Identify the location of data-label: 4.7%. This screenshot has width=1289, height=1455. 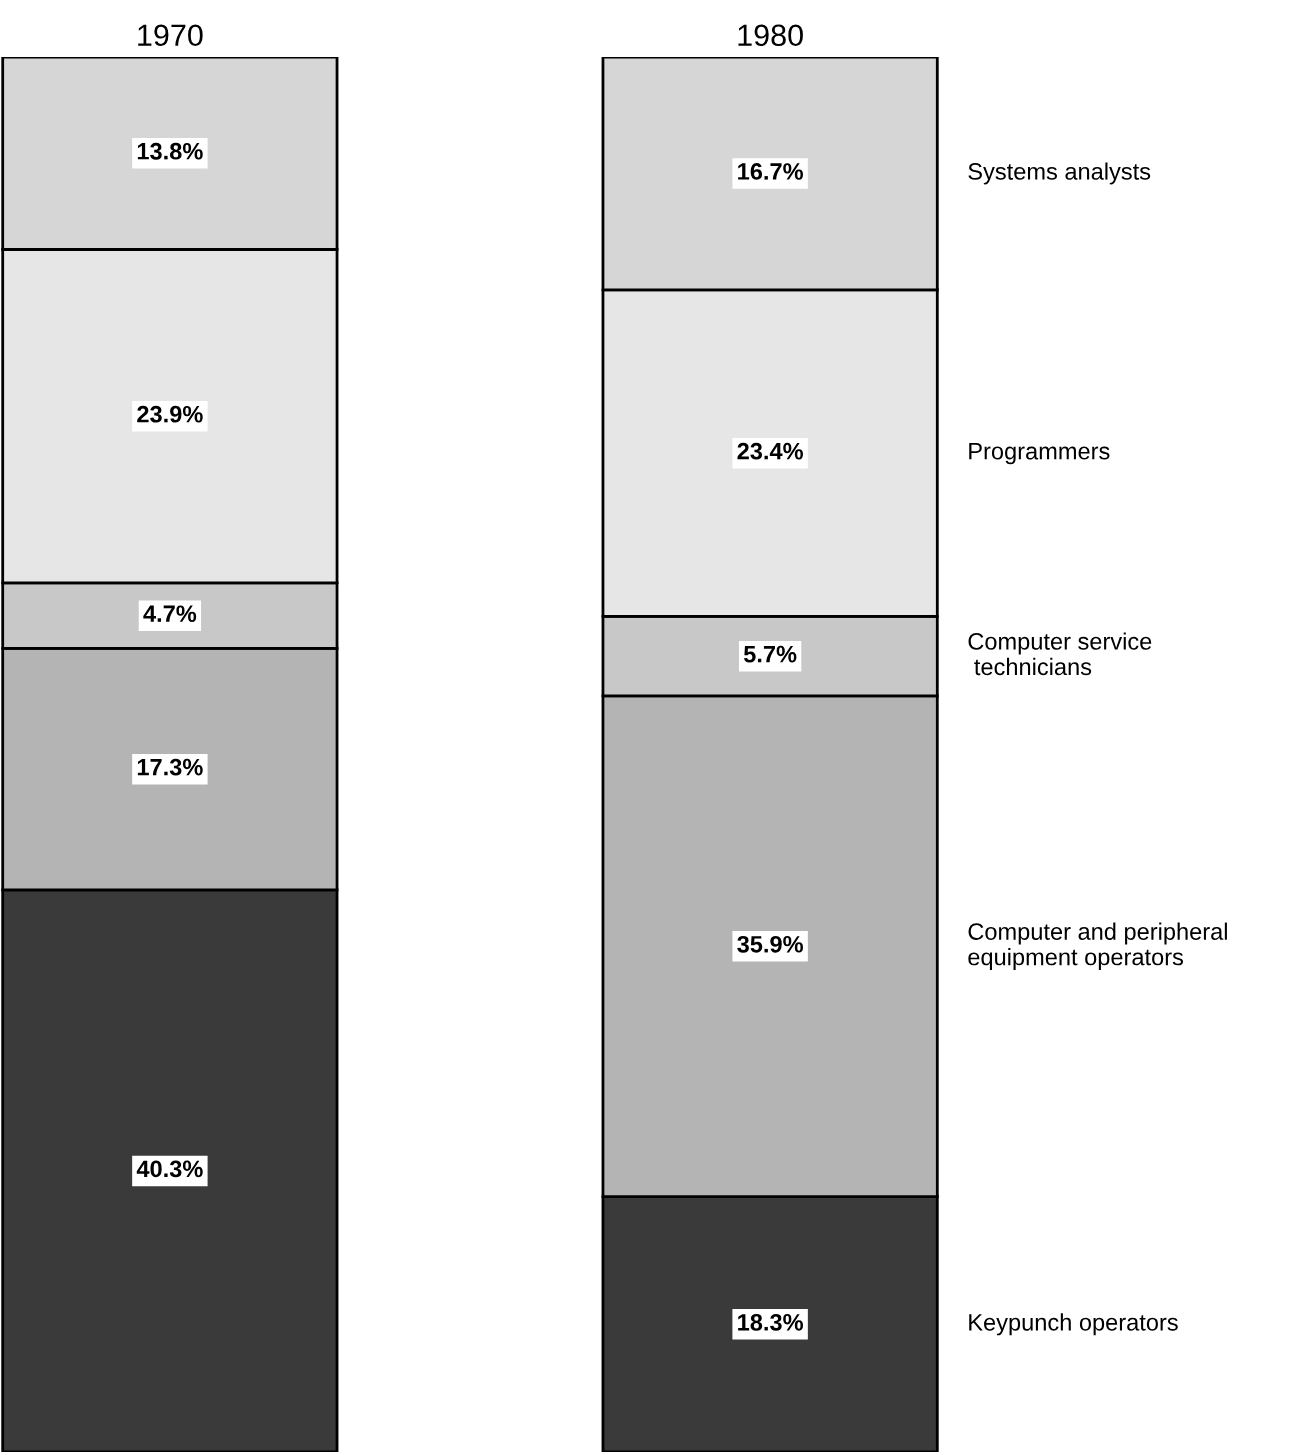
(170, 613).